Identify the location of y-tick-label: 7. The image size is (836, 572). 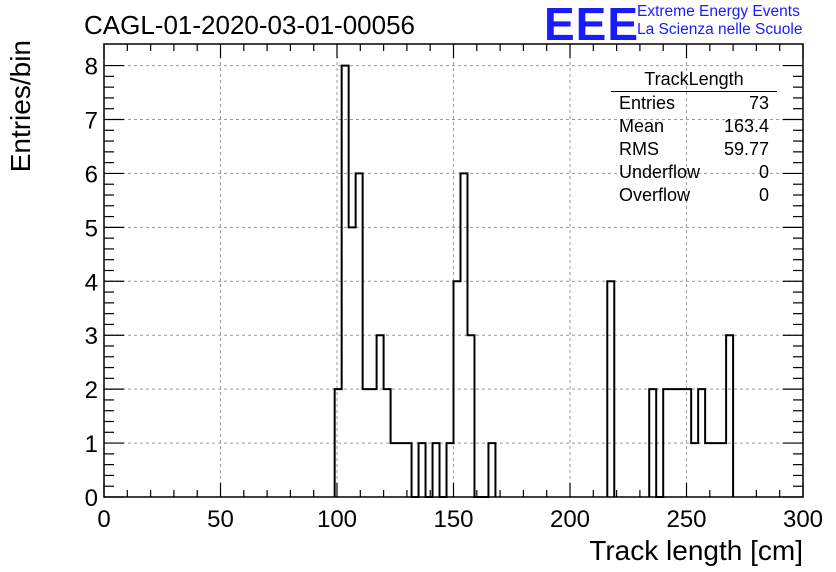
(91, 121).